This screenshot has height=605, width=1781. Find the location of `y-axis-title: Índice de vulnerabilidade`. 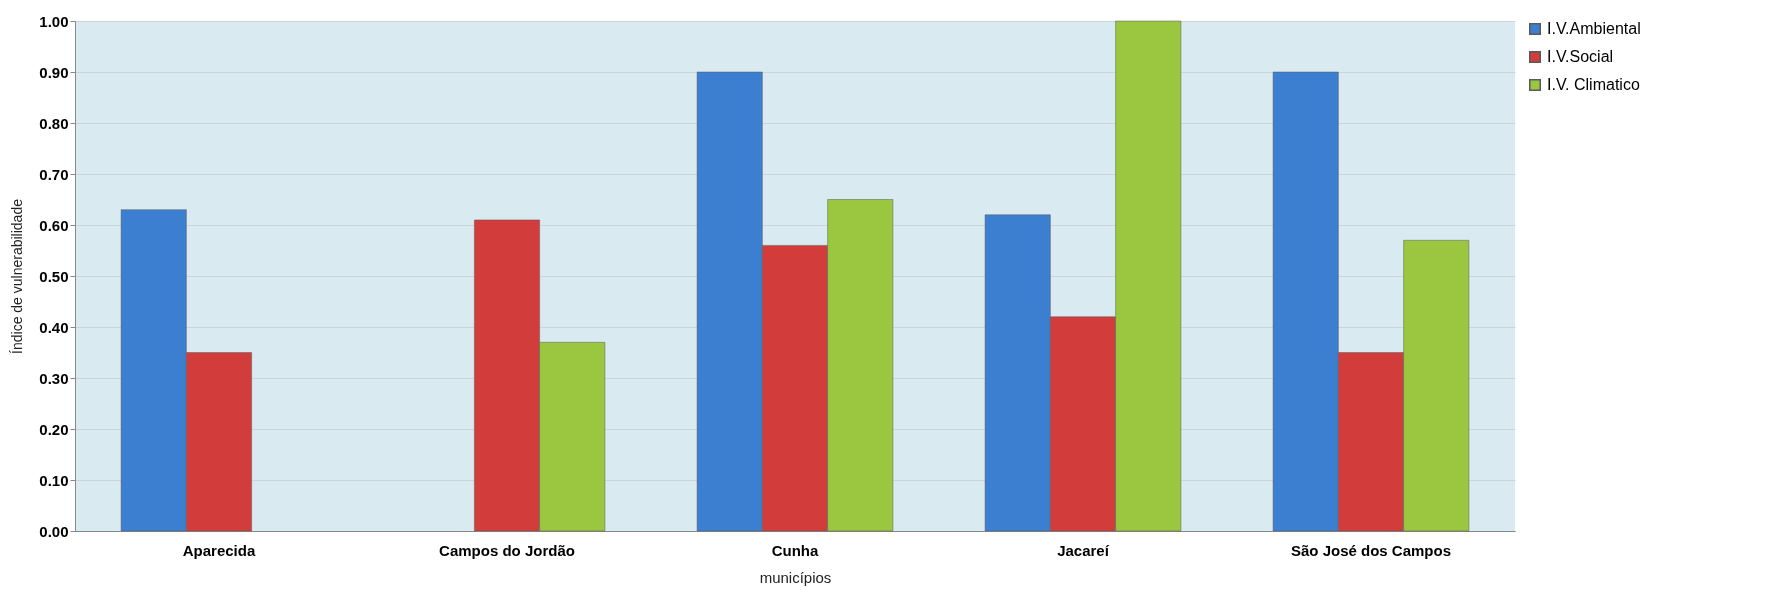

y-axis-title: Índice de vulnerabilidade is located at coordinates (17, 276).